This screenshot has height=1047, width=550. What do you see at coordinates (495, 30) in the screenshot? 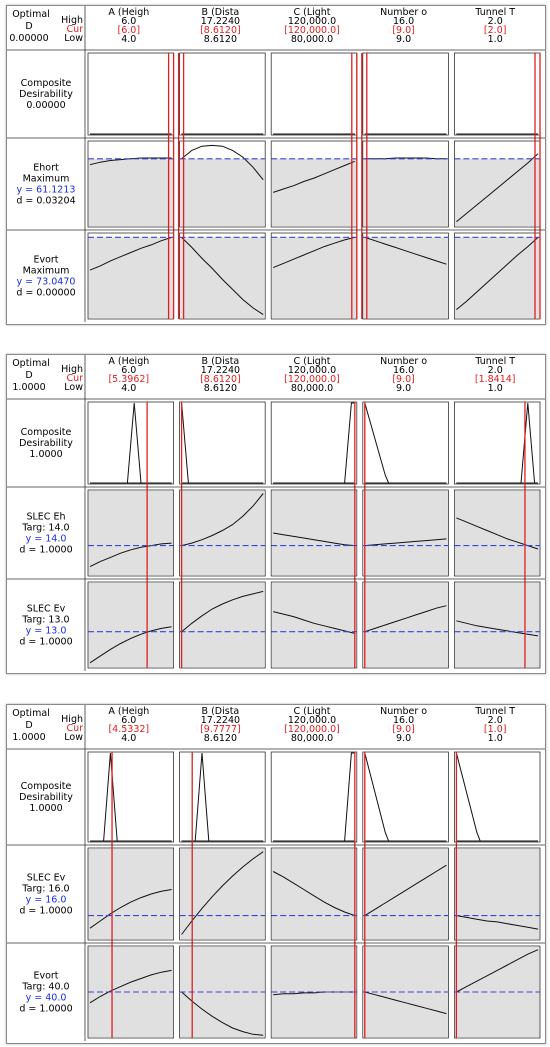
I see `factor-current: [2.0]` at bounding box center [495, 30].